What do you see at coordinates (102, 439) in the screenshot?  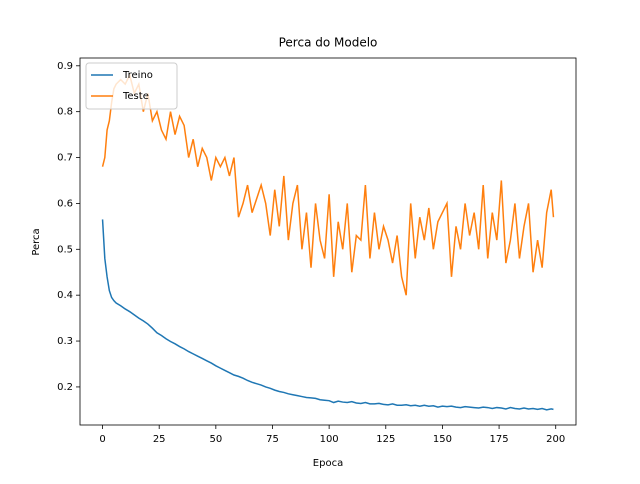 I see `x-tick-label: 0` at bounding box center [102, 439].